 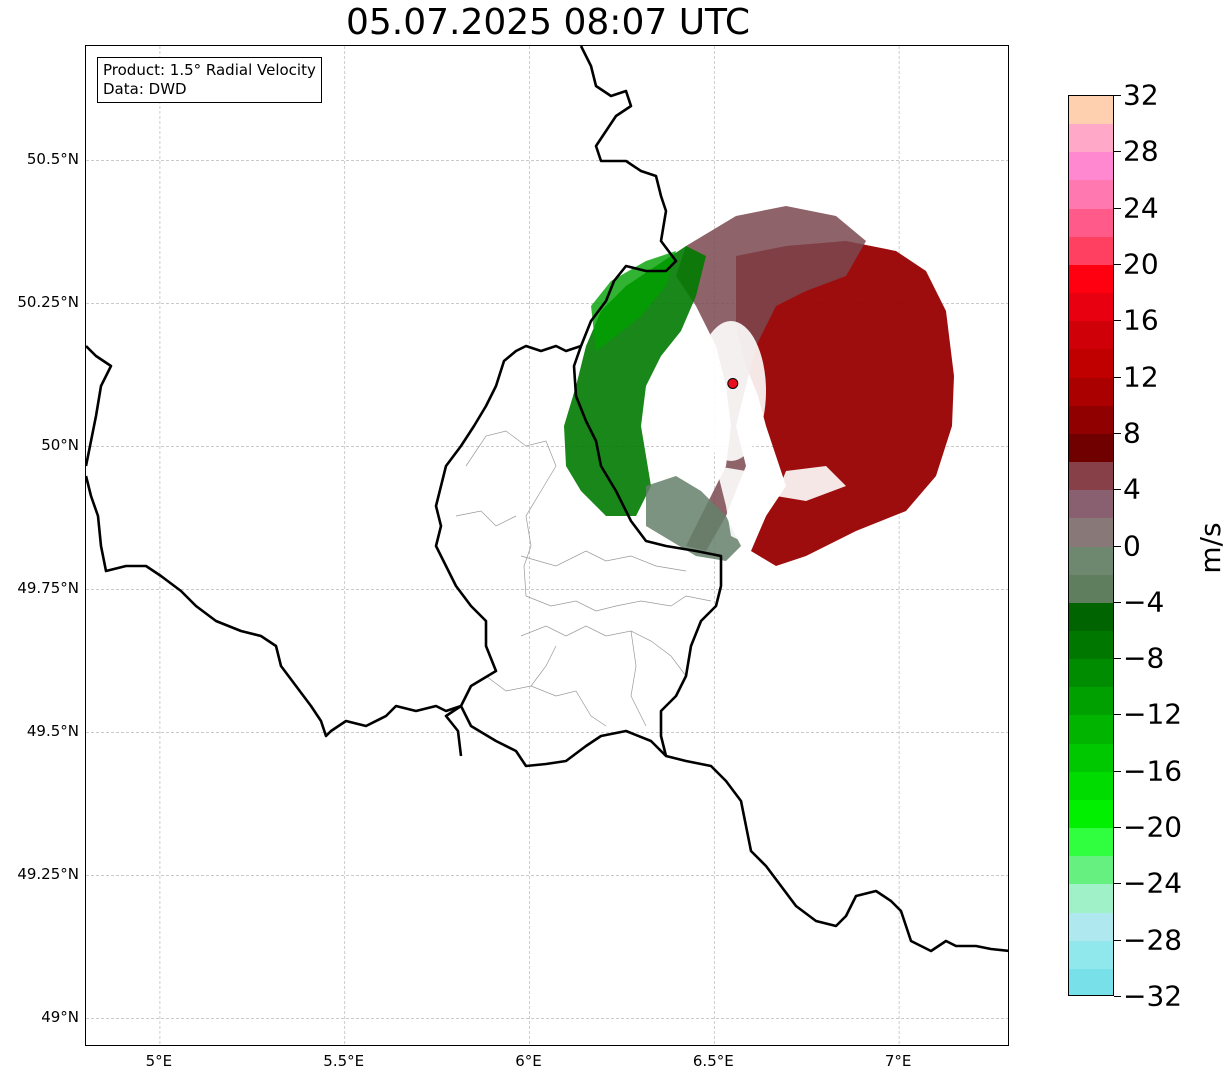 What do you see at coordinates (1209, 548) in the screenshot?
I see `colorbar-unit-label: m/s` at bounding box center [1209, 548].